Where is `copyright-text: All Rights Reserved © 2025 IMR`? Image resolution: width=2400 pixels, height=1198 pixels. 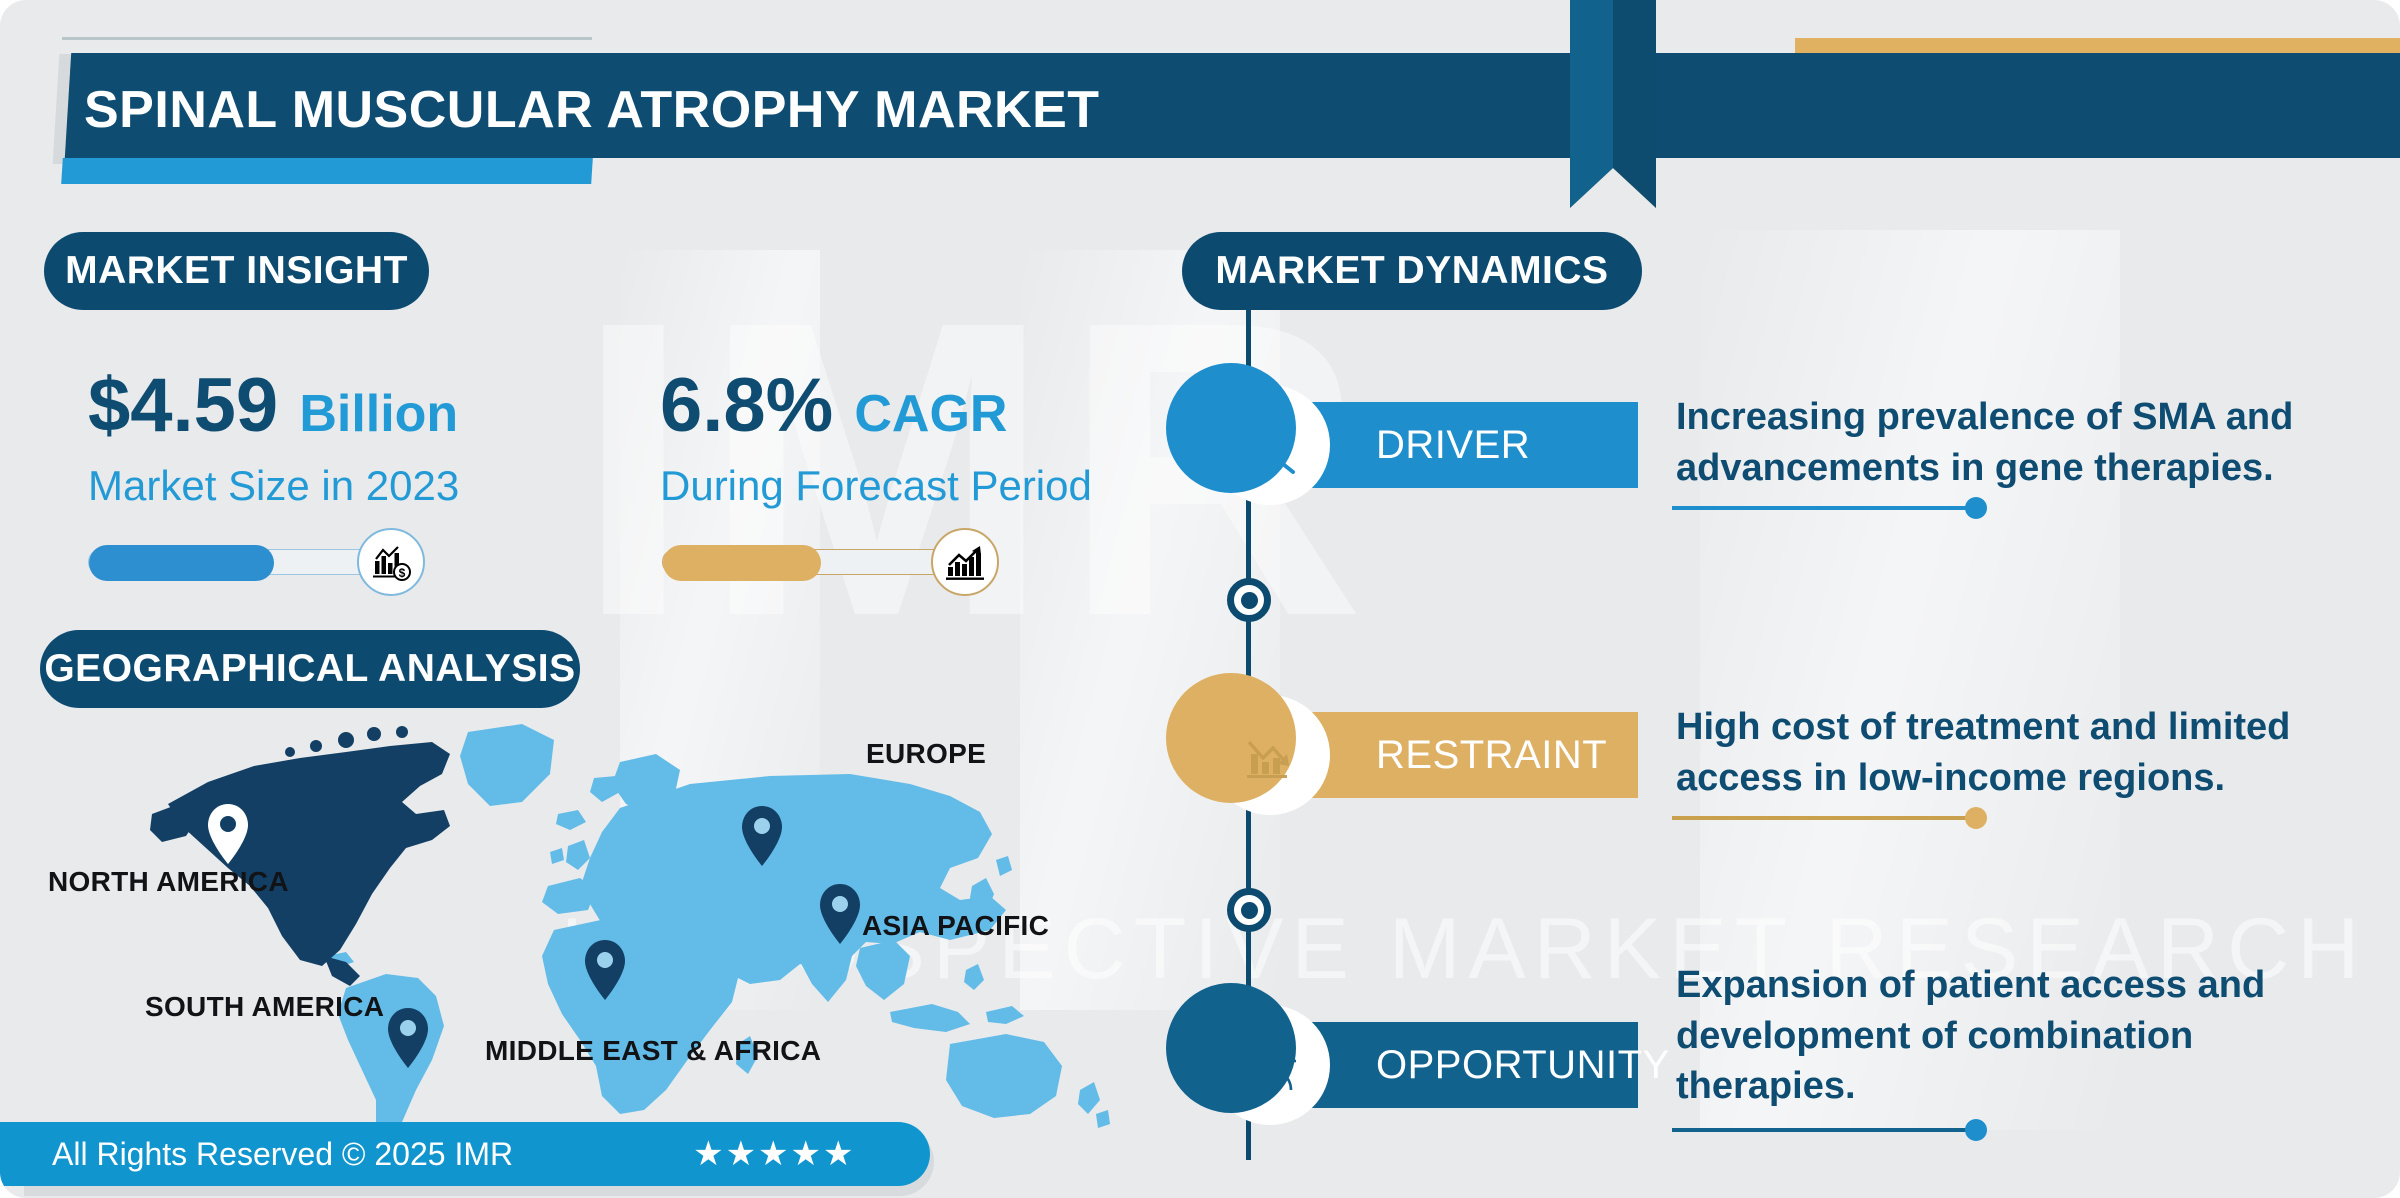
copyright-text: All Rights Reserved © 2025 IMR is located at coordinates (283, 1153).